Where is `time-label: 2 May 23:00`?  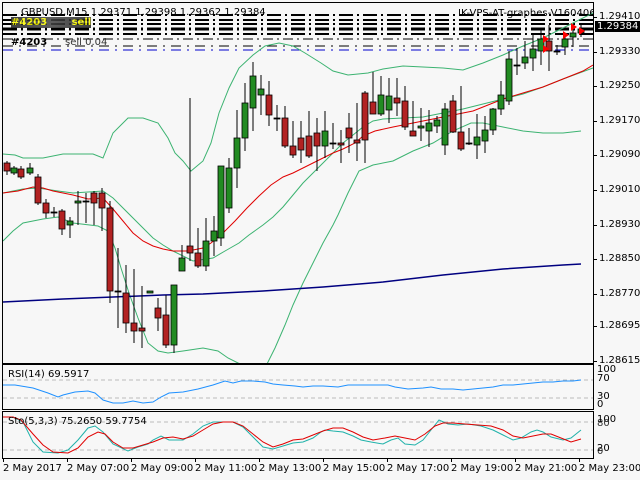 time-label: 2 May 23:00 is located at coordinates (609, 468).